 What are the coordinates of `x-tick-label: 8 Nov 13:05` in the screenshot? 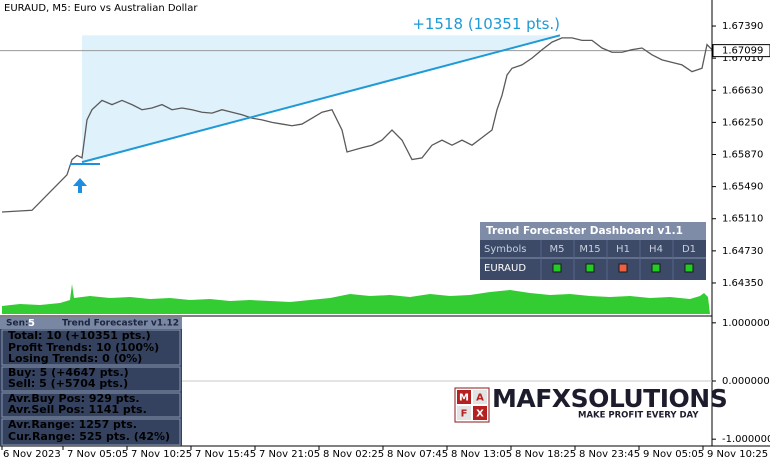 It's located at (481, 454).